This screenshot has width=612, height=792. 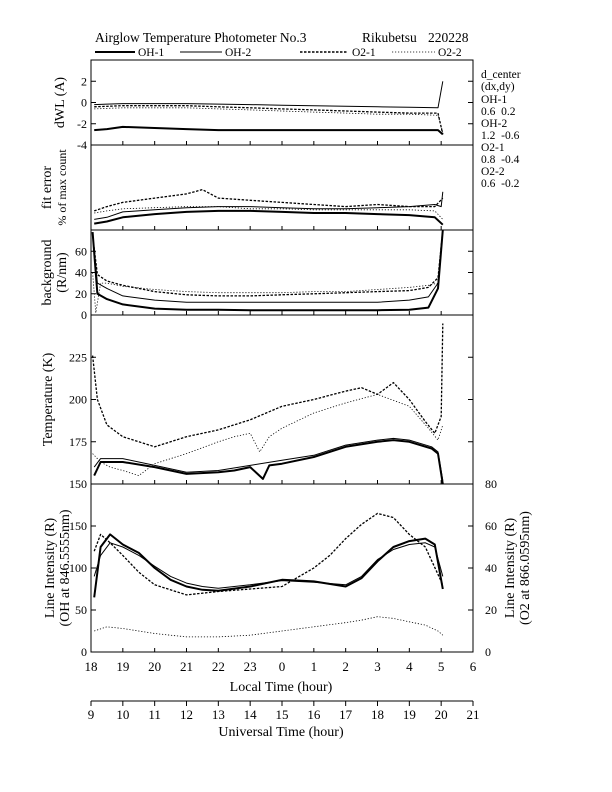 I want to click on ytick-label-temp-1: 175, so click(x=78, y=442).